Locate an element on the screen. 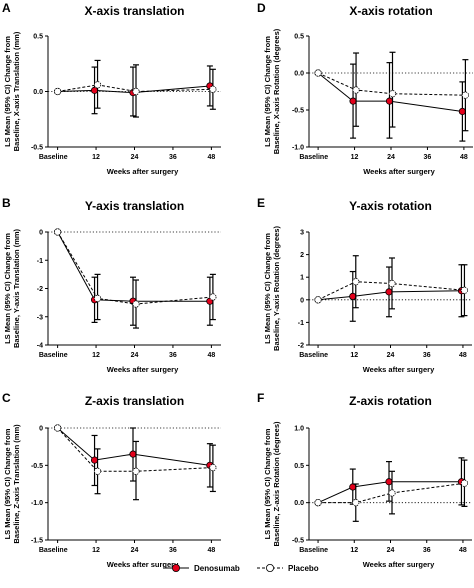 Image resolution: width=474 pixels, height=588 pixels. legend-placebo-label: Placebo is located at coordinates (303, 568).